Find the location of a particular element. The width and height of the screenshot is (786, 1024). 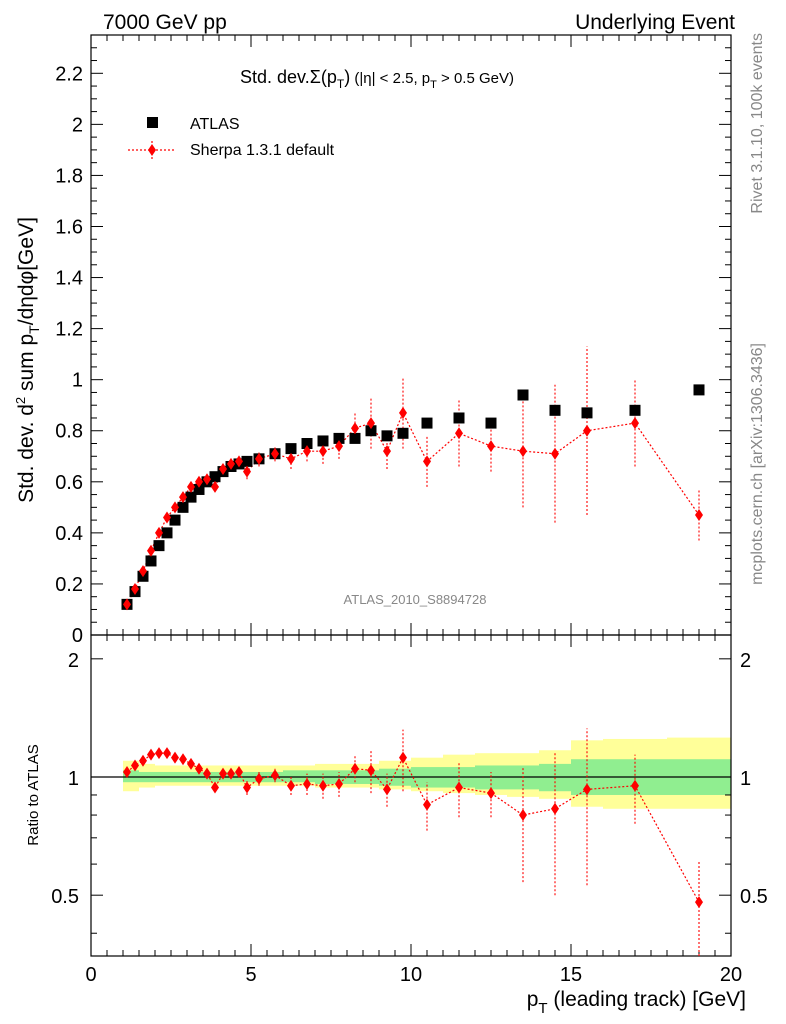

ratio-y-tick-label-right: 0.5 is located at coordinates (754, 897).